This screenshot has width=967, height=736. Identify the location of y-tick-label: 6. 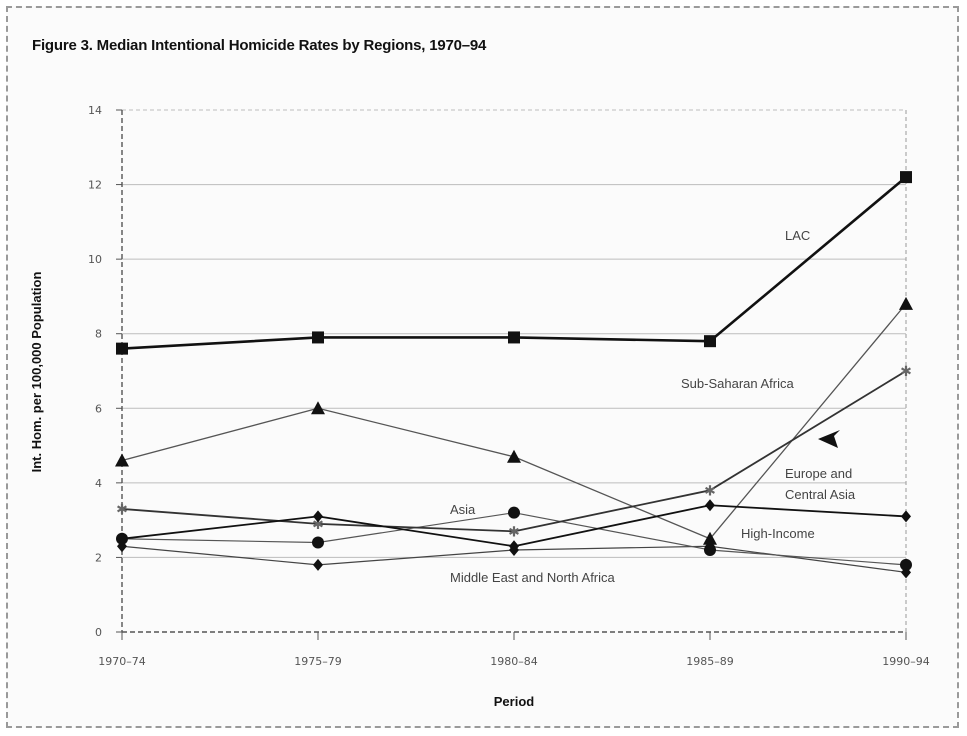
(98, 408).